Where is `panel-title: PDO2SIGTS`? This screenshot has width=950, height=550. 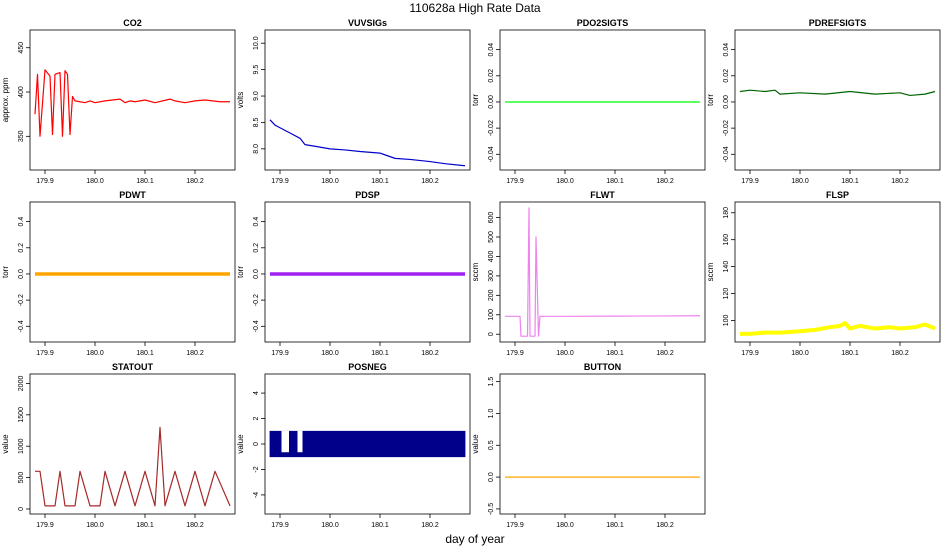
panel-title: PDO2SIGTS is located at coordinates (603, 23).